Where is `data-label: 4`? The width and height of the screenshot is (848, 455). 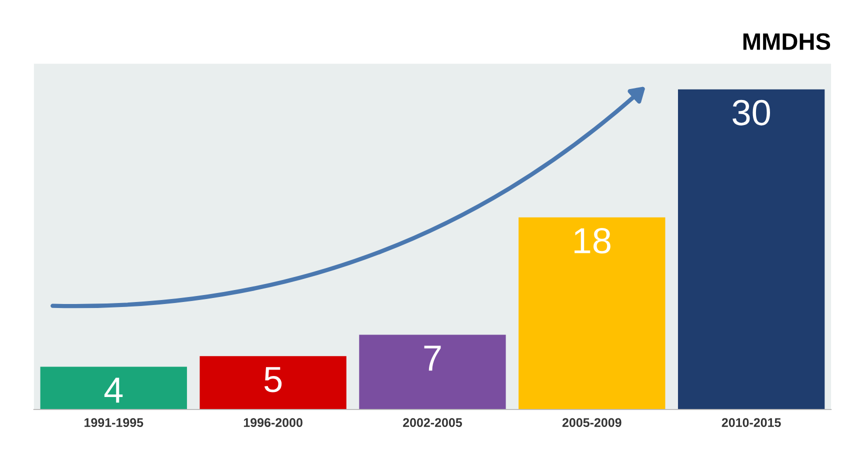
data-label: 4 is located at coordinates (113, 390).